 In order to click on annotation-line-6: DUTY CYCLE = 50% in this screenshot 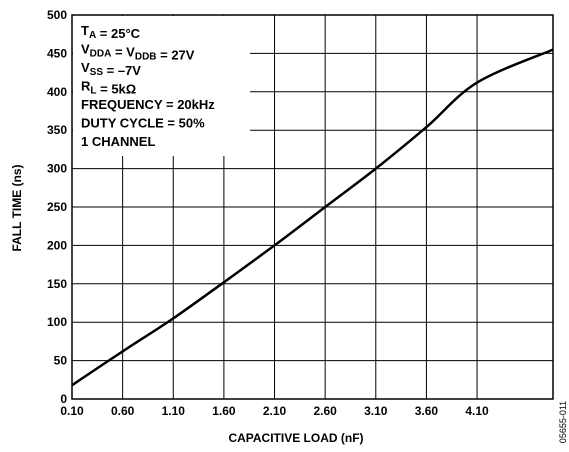, I will do `click(143, 123)`.